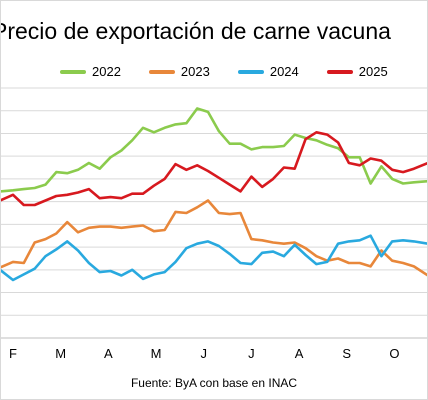 The height and width of the screenshot is (400, 428). Describe the element at coordinates (106, 71) in the screenshot. I see `legend-label-2022: 2022` at that location.